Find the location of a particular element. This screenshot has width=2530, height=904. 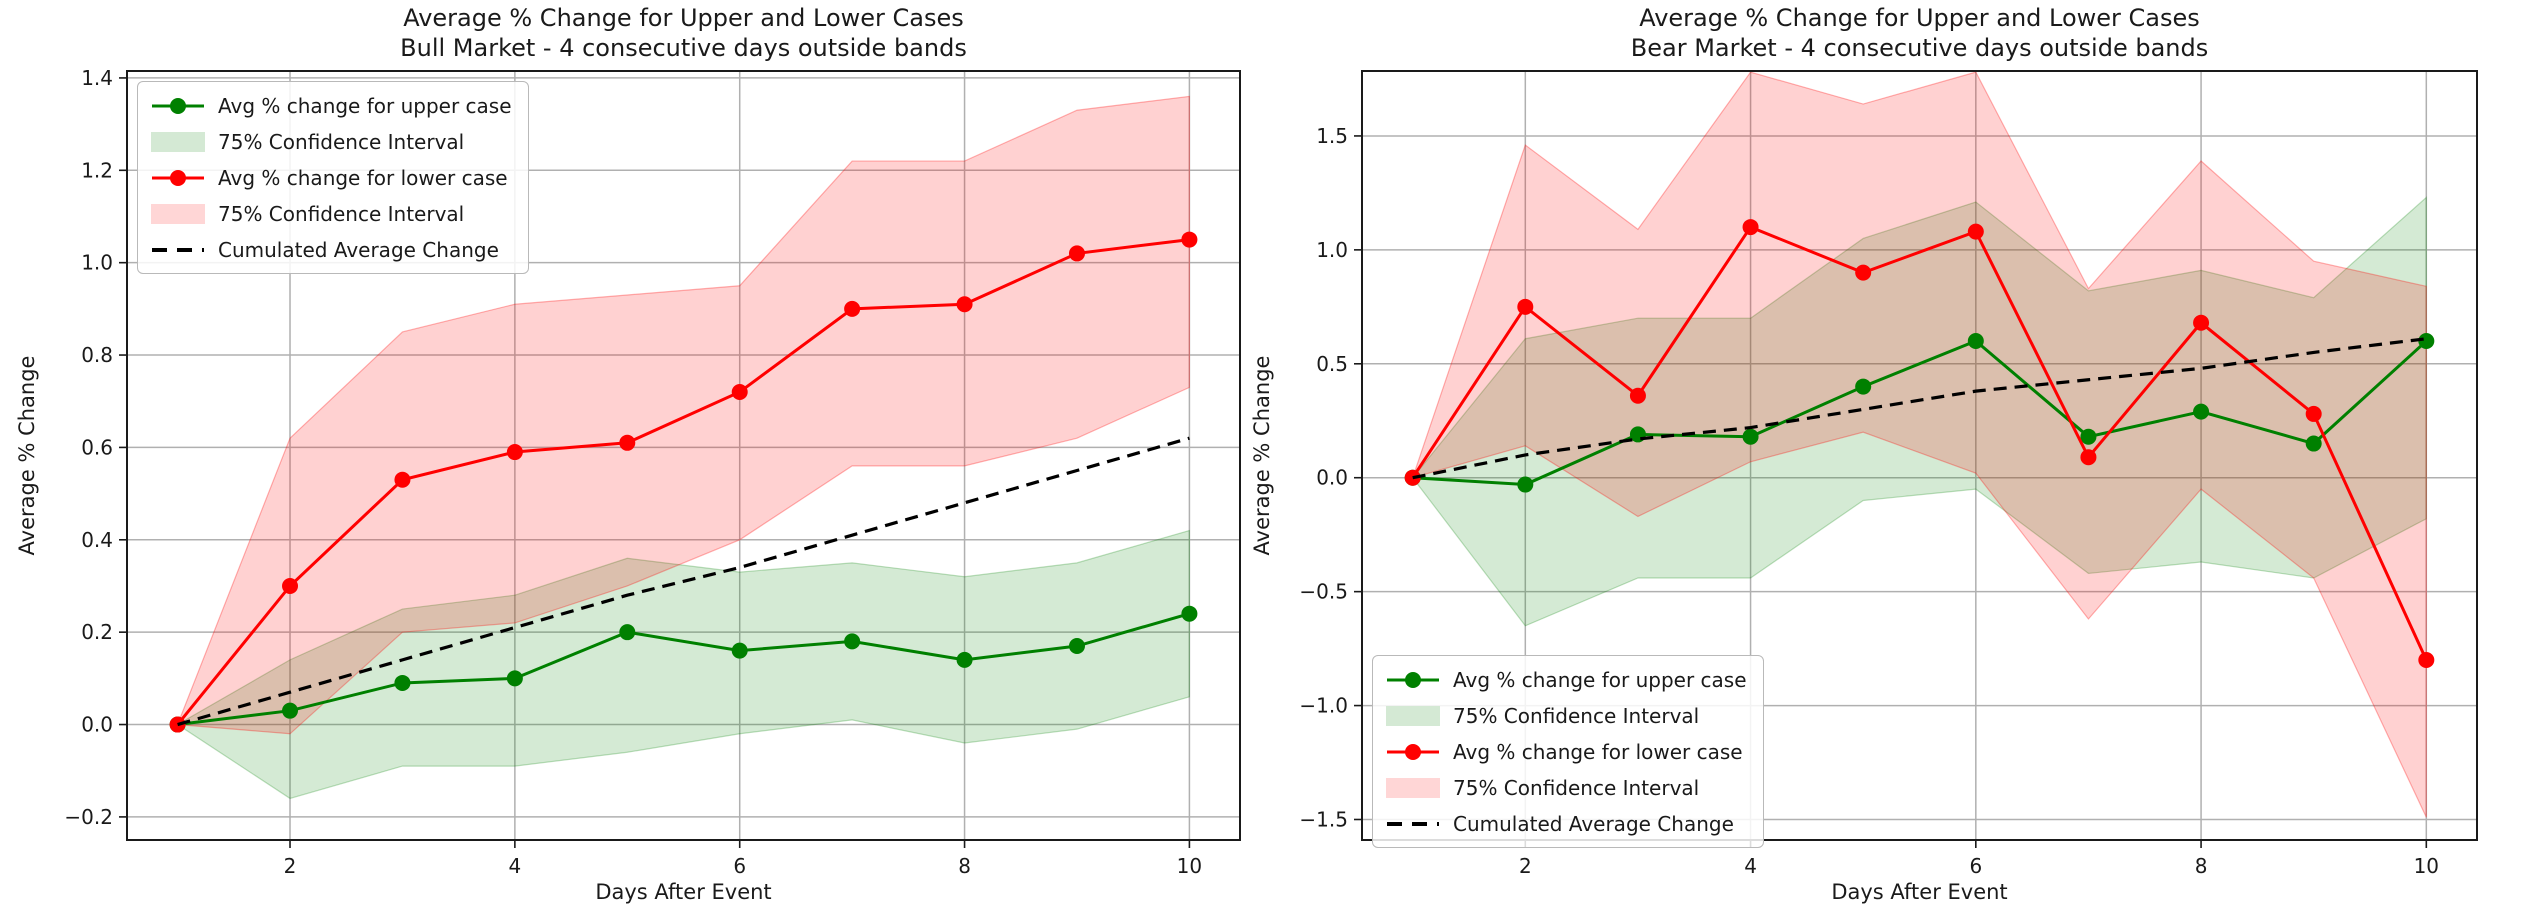

y-tick-label: 1.4 is located at coordinates (97, 78).